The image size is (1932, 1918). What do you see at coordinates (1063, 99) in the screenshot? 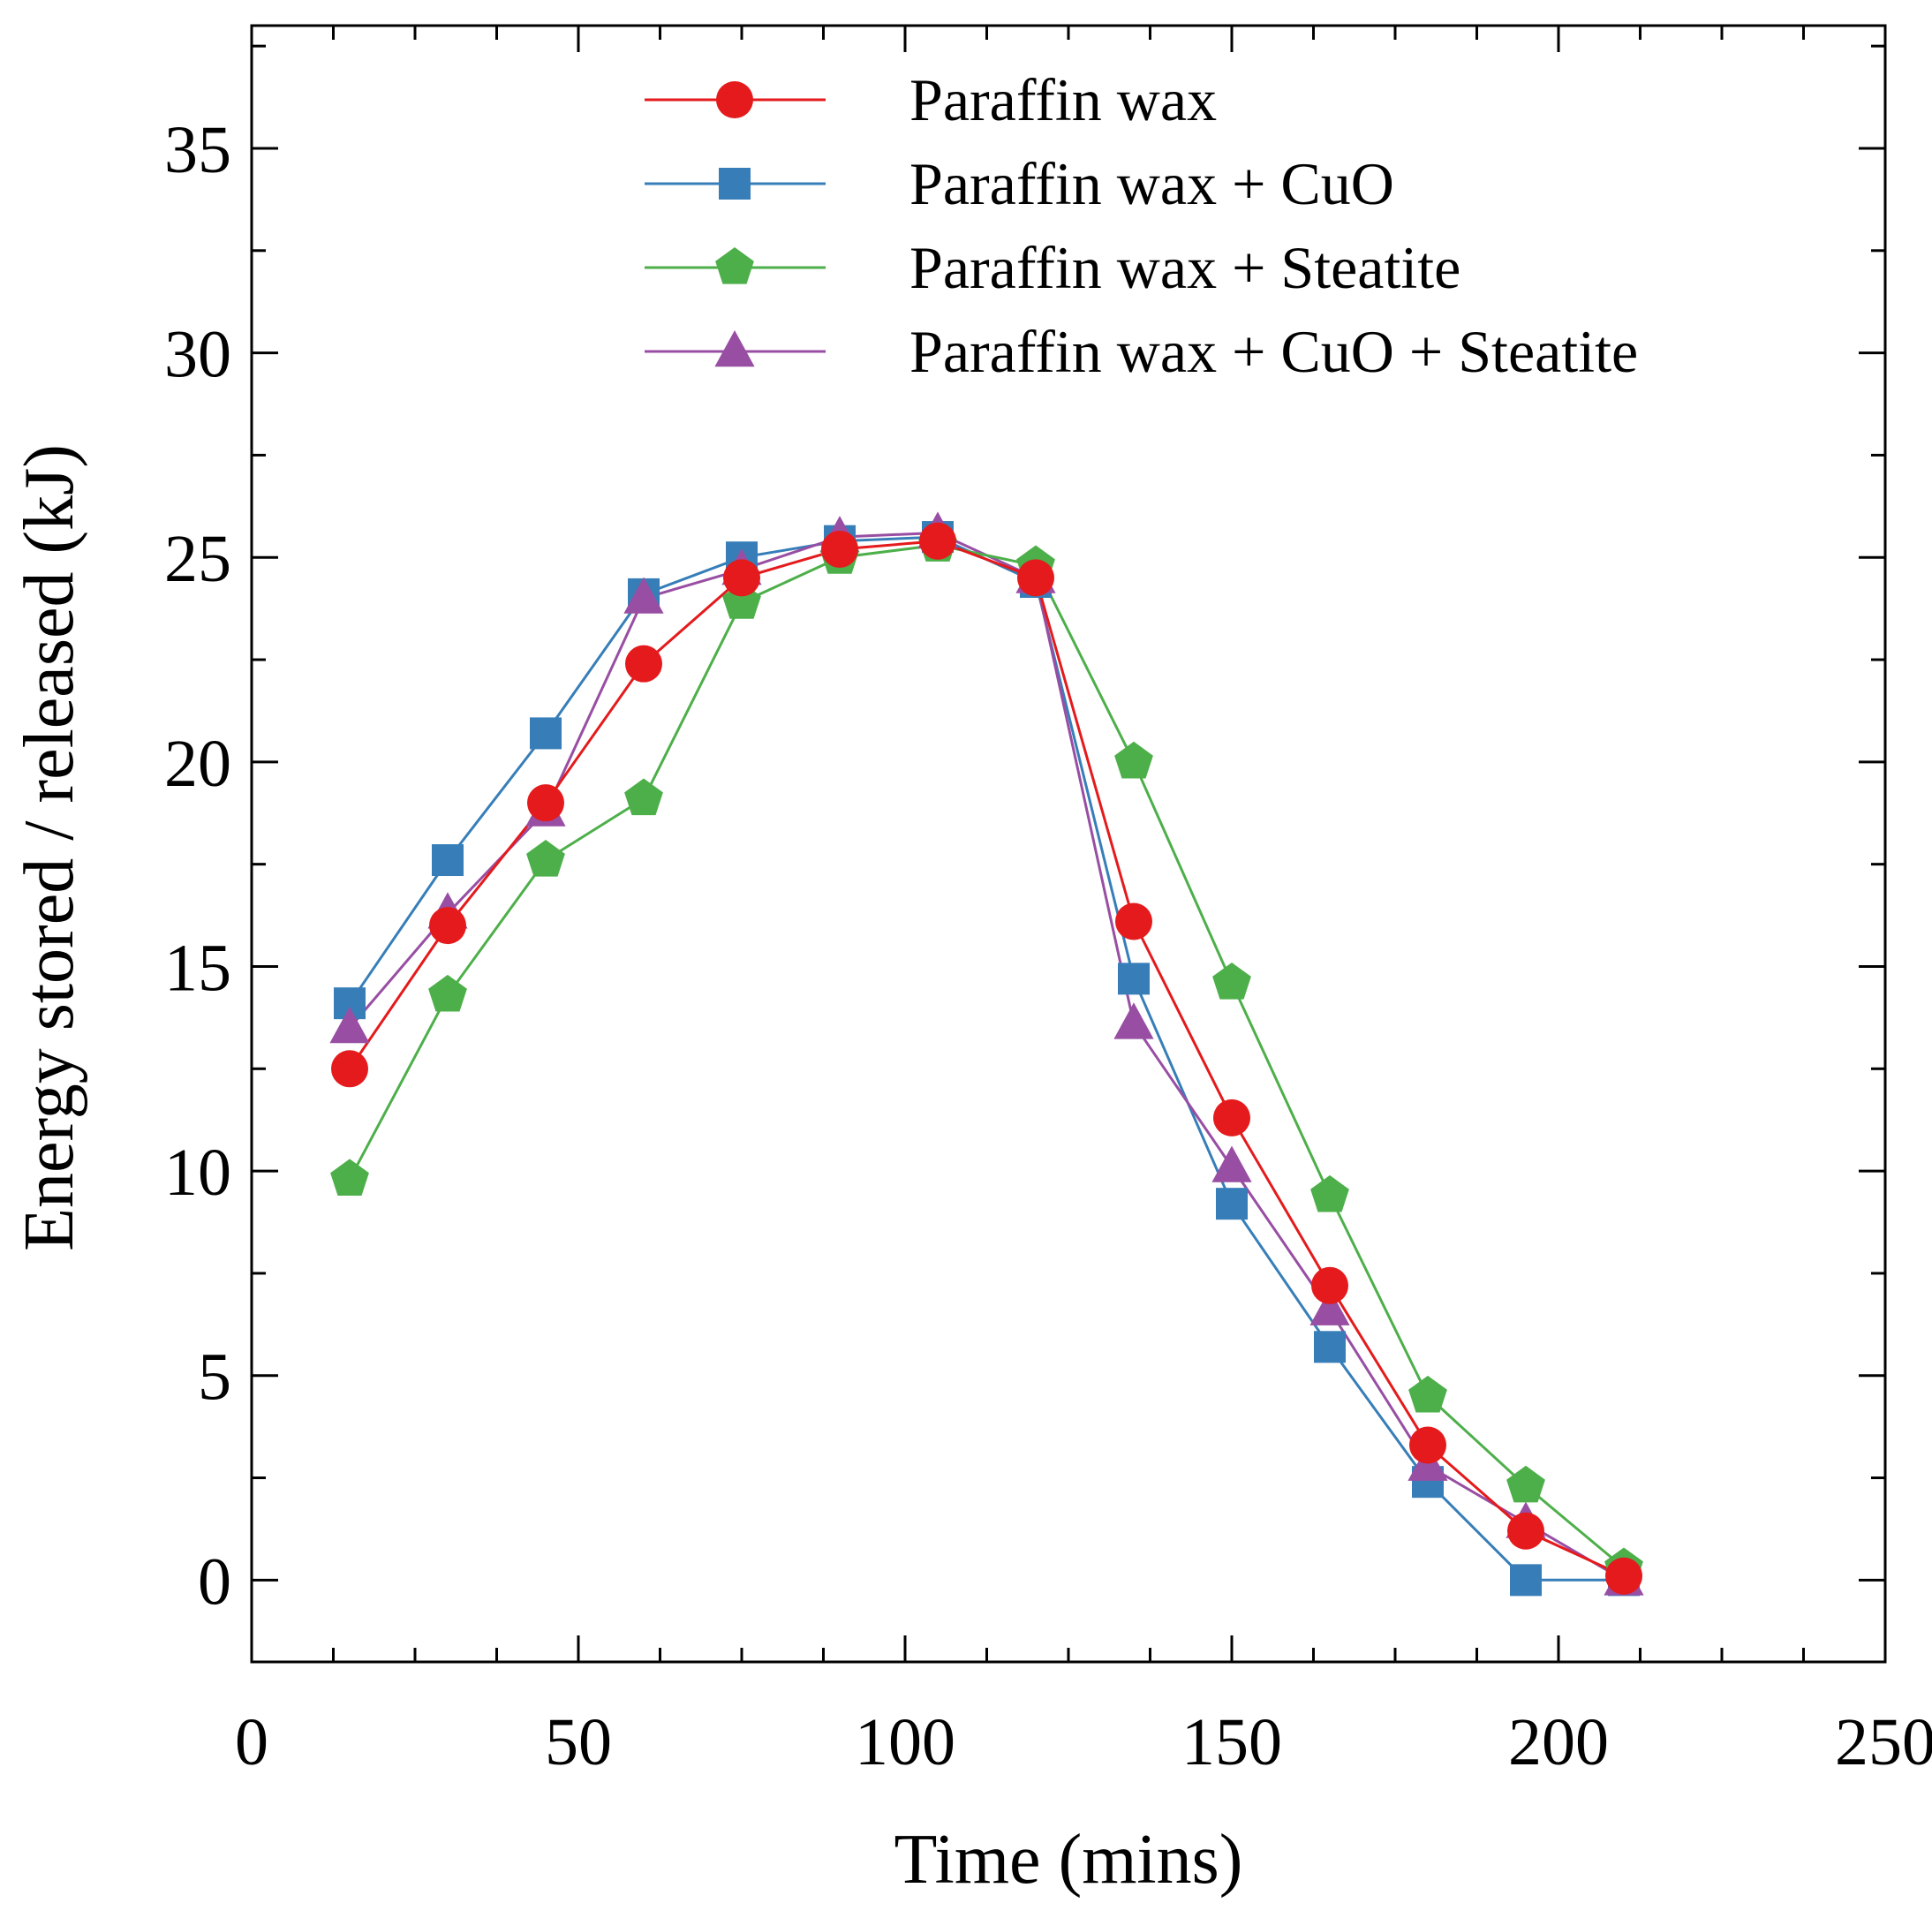
I see `legend-label-paraffin-wax: Paraffin wax` at bounding box center [1063, 99].